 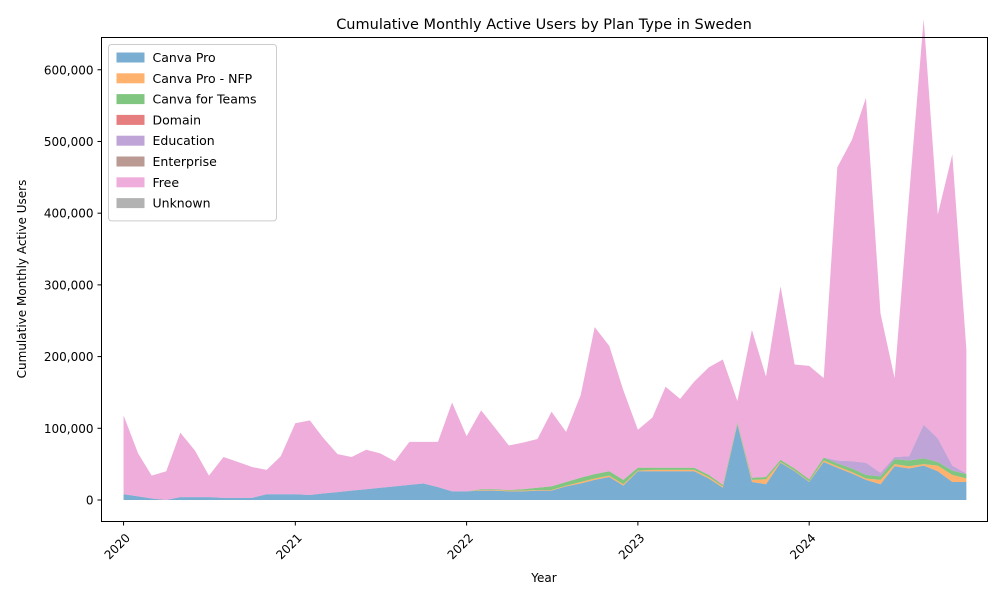 What do you see at coordinates (130, 182) in the screenshot?
I see `legend-swatch-free` at bounding box center [130, 182].